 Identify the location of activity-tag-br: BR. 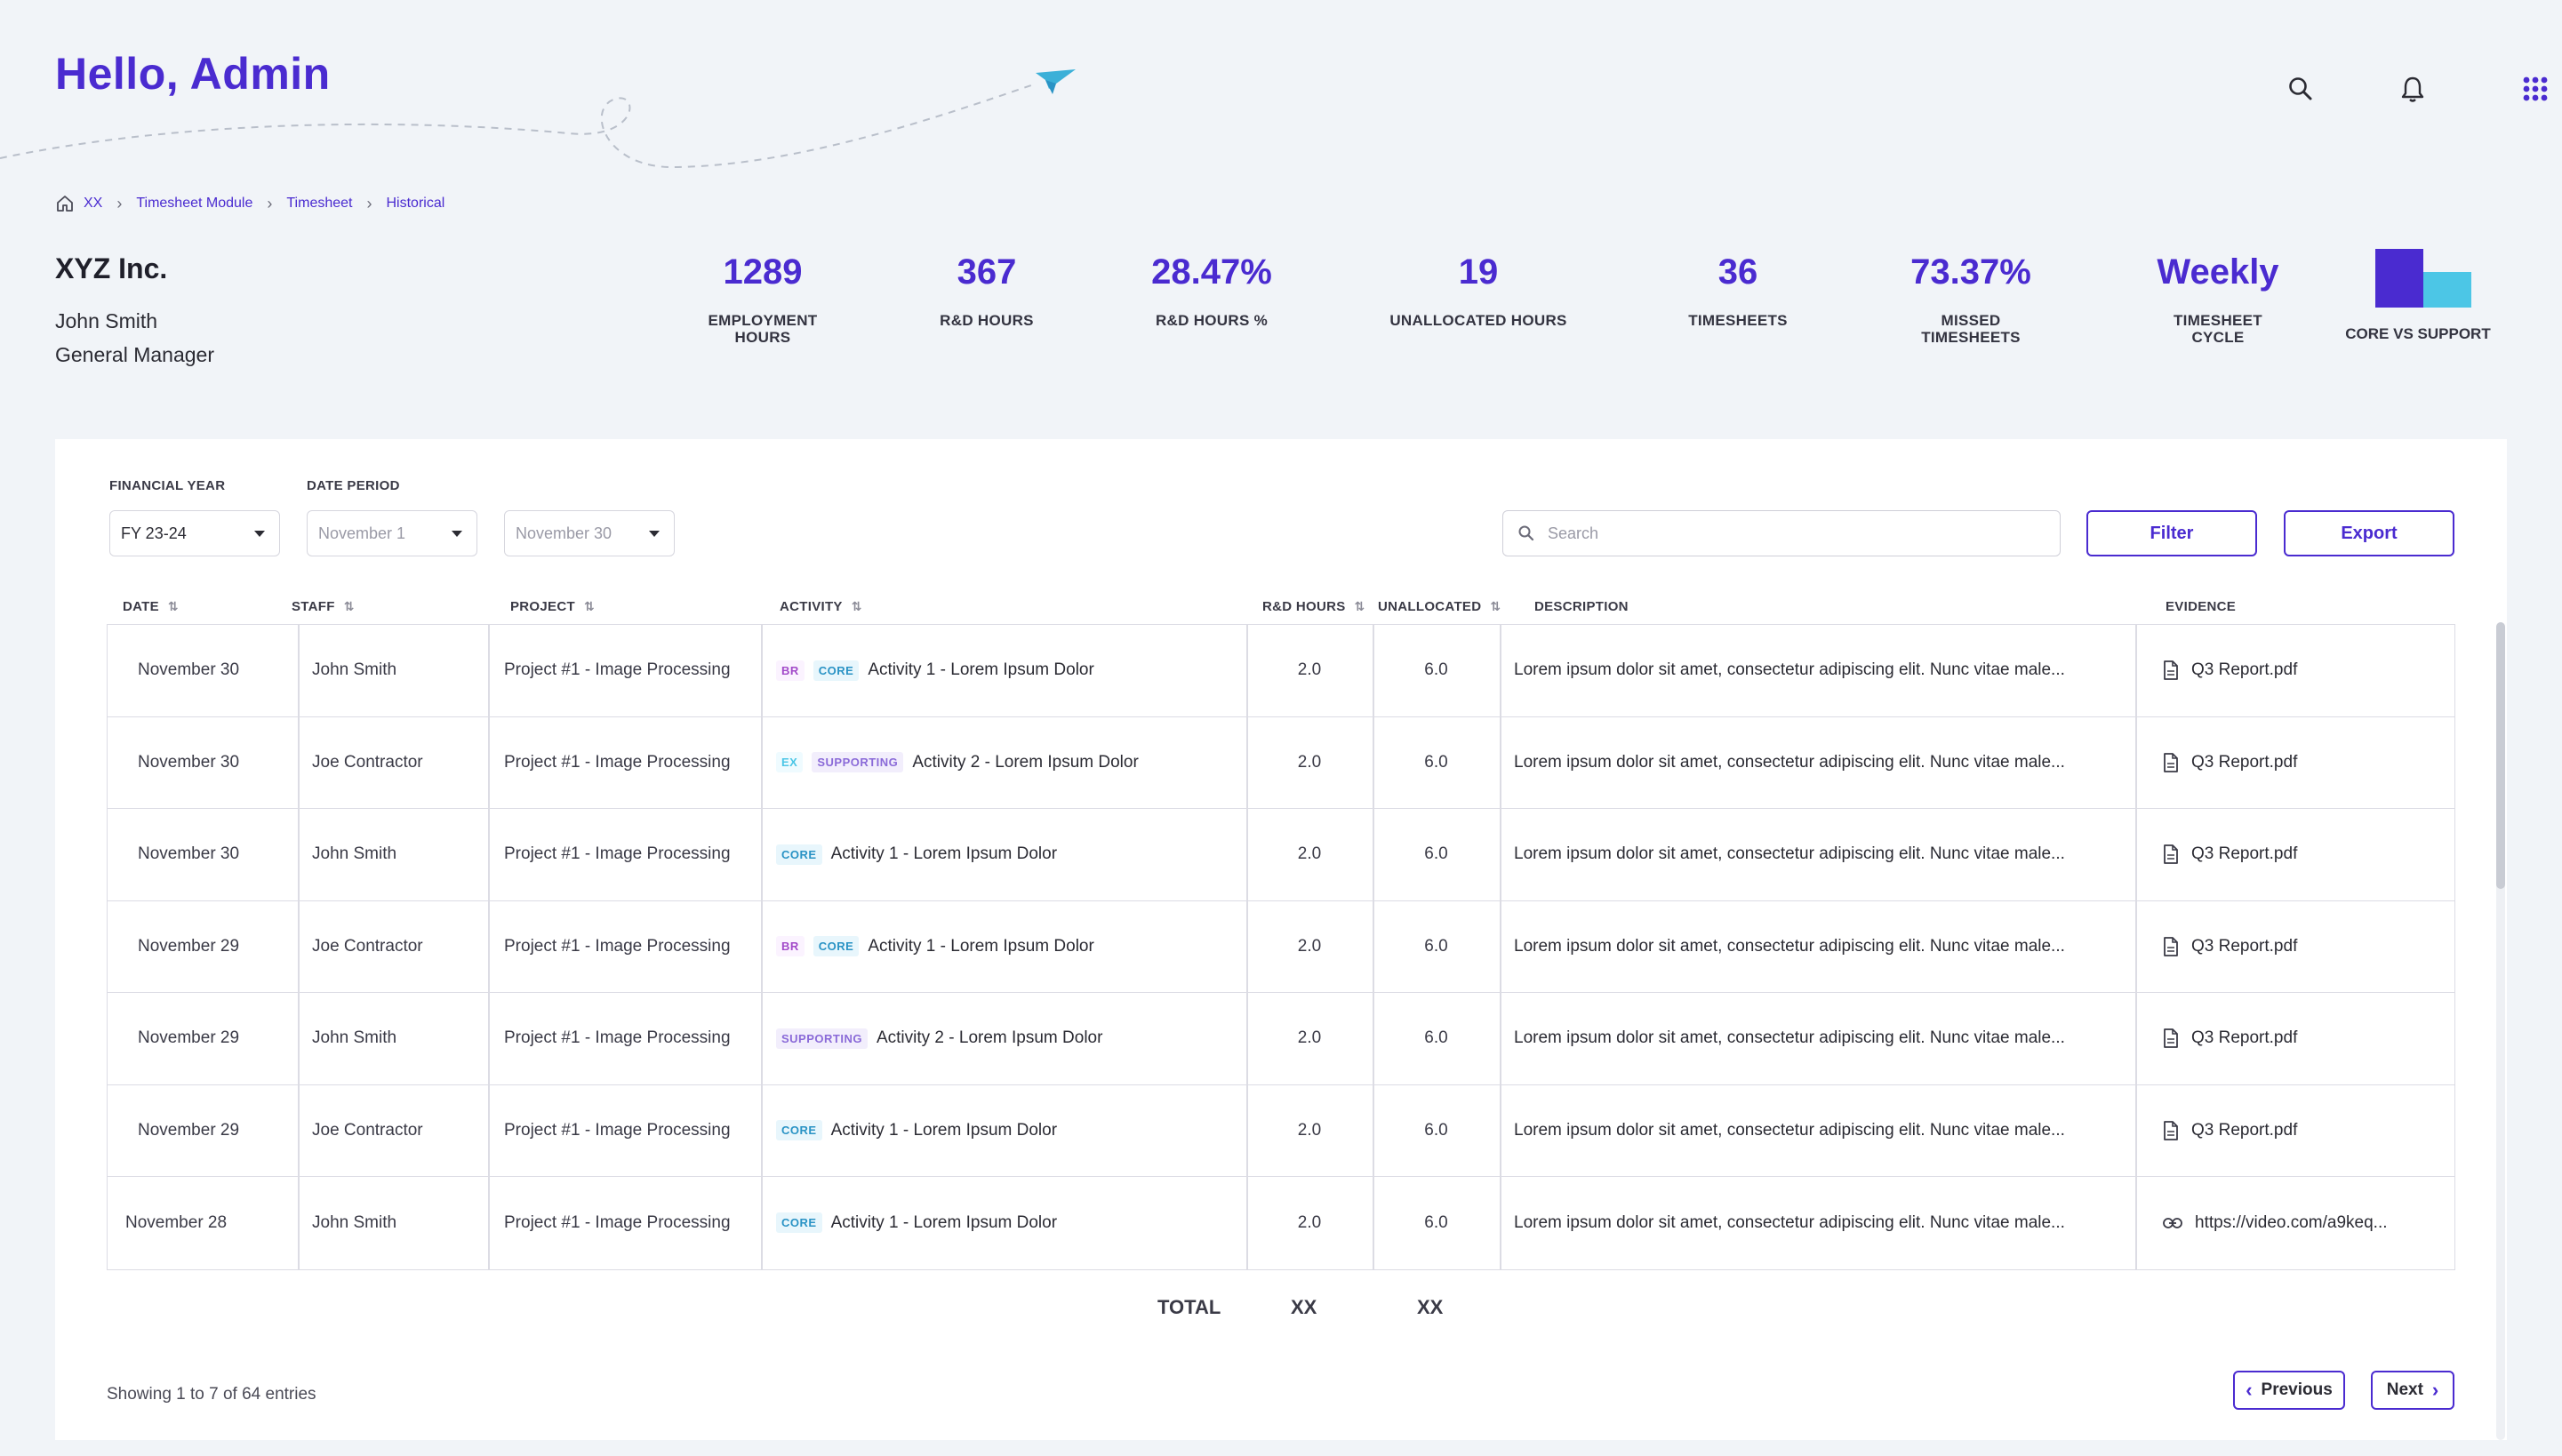
(790, 670).